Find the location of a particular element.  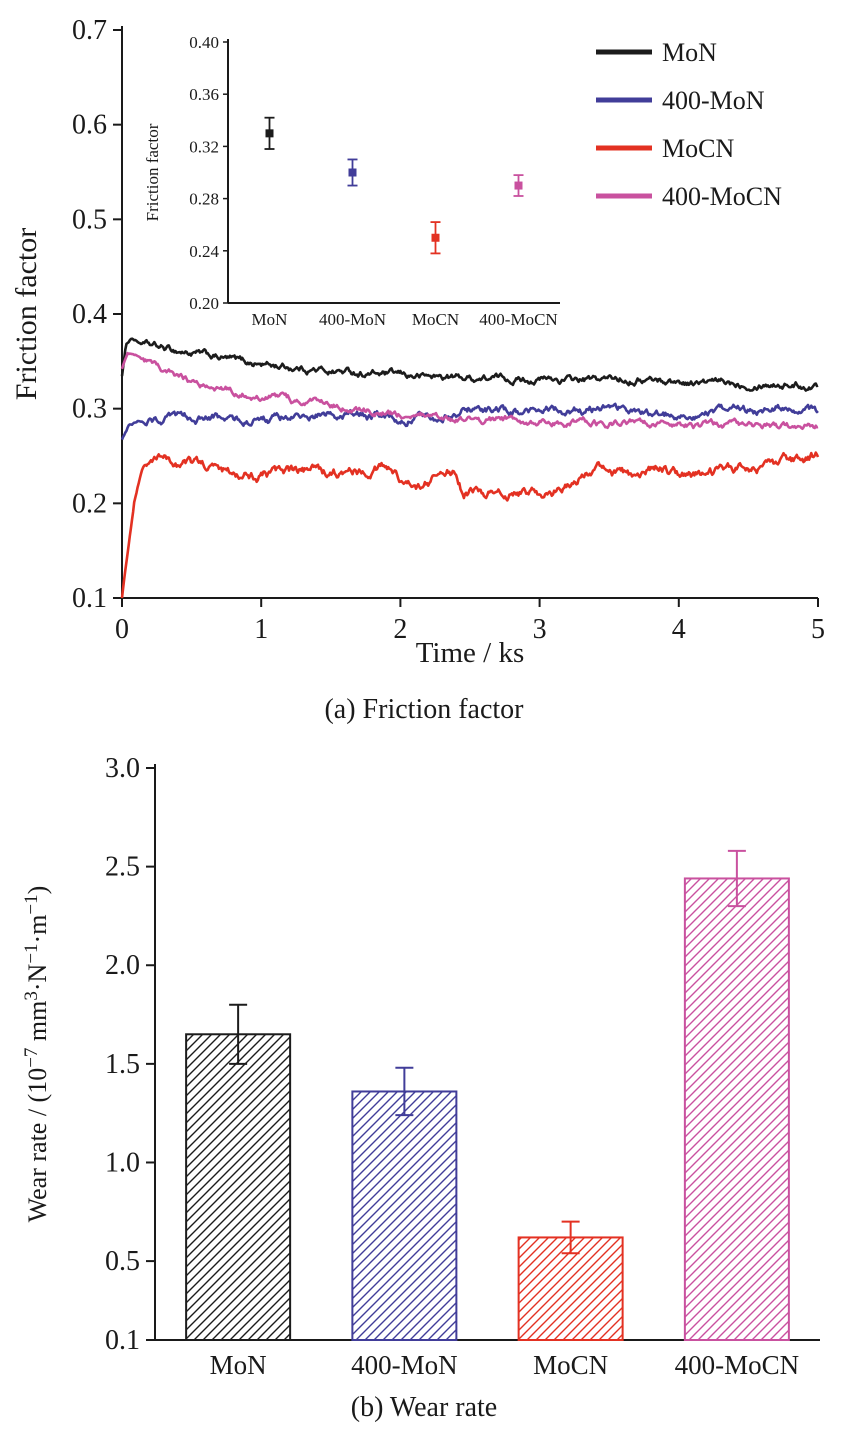

bar-400-MoCN is located at coordinates (736, 1109).